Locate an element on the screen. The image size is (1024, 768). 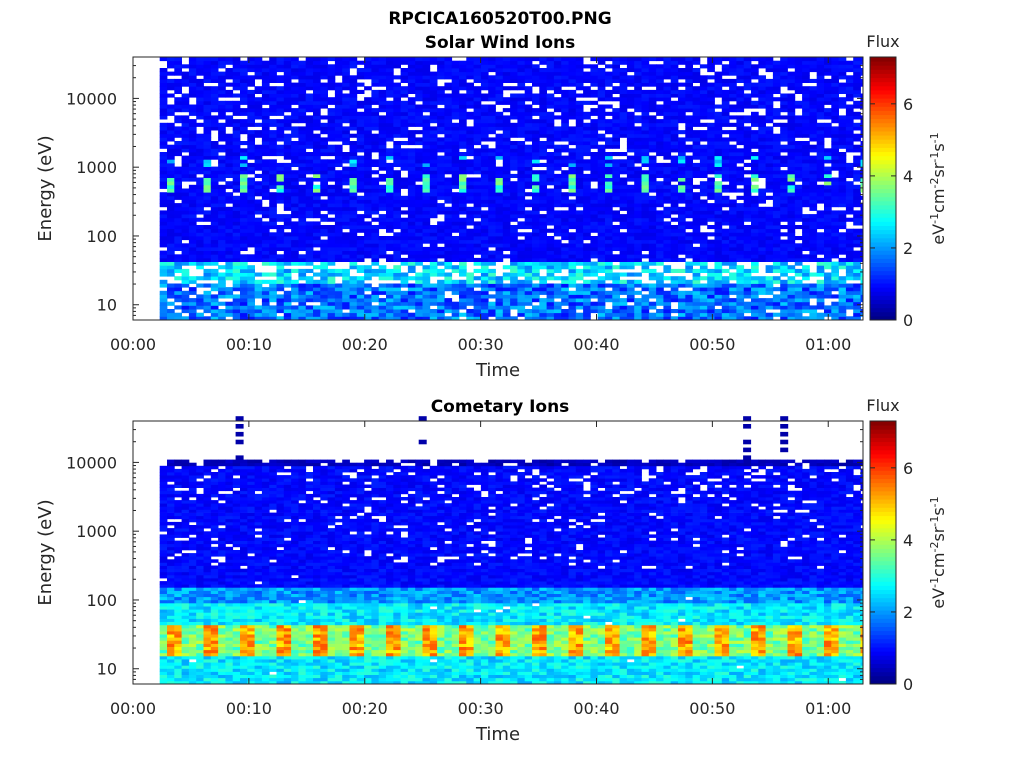
figure-title: RPCICA160520T00.PNG is located at coordinates (499, 19).